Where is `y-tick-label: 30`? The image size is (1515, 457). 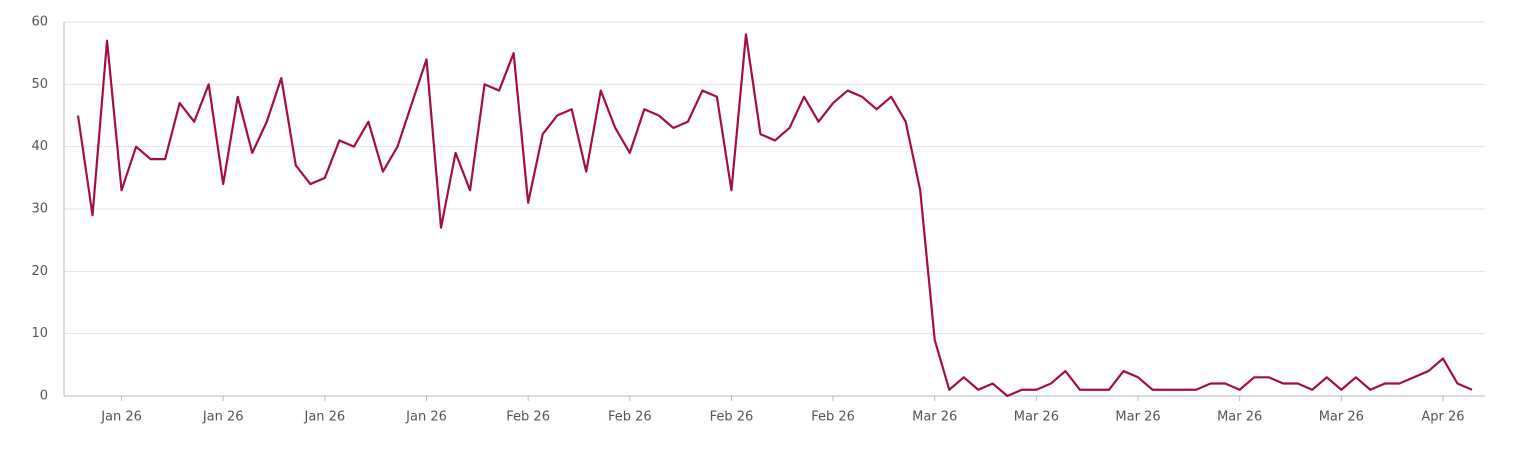 y-tick-label: 30 is located at coordinates (39, 209).